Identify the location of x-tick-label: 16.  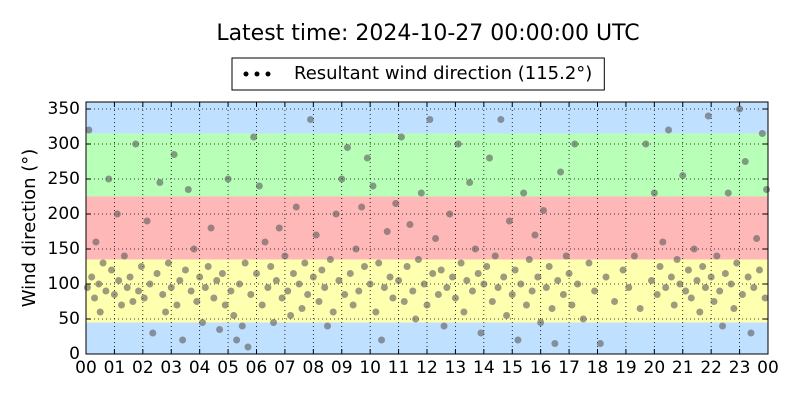
(541, 368).